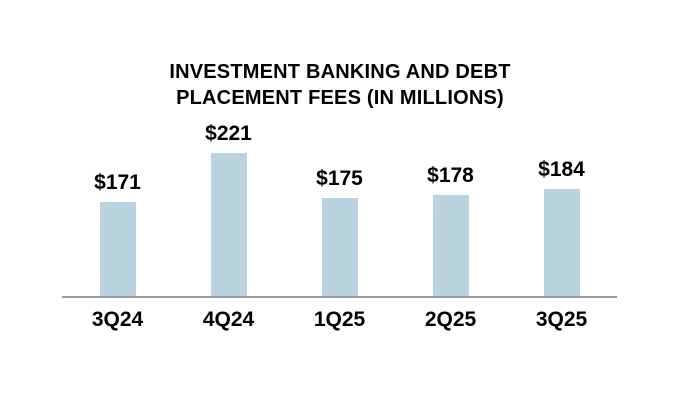 Image resolution: width=680 pixels, height=400 pixels. Describe the element at coordinates (117, 182) in the screenshot. I see `value-label: $171` at that location.